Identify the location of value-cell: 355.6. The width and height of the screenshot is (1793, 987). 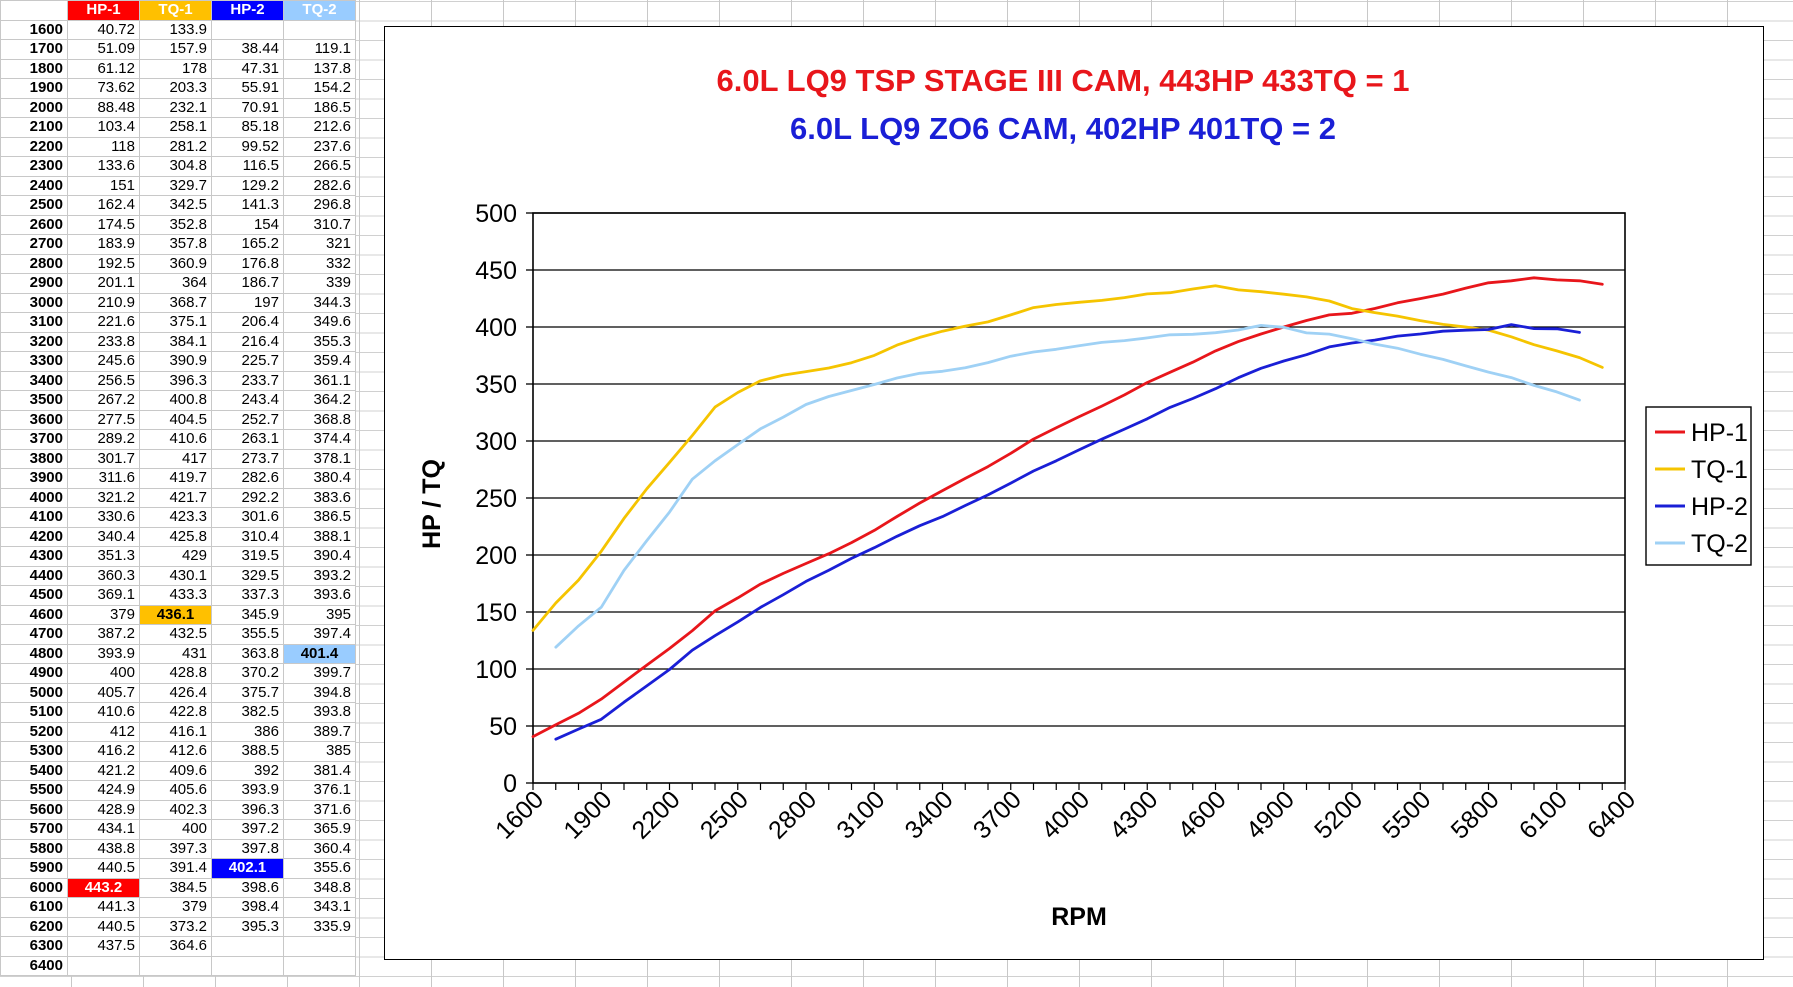
(319, 868).